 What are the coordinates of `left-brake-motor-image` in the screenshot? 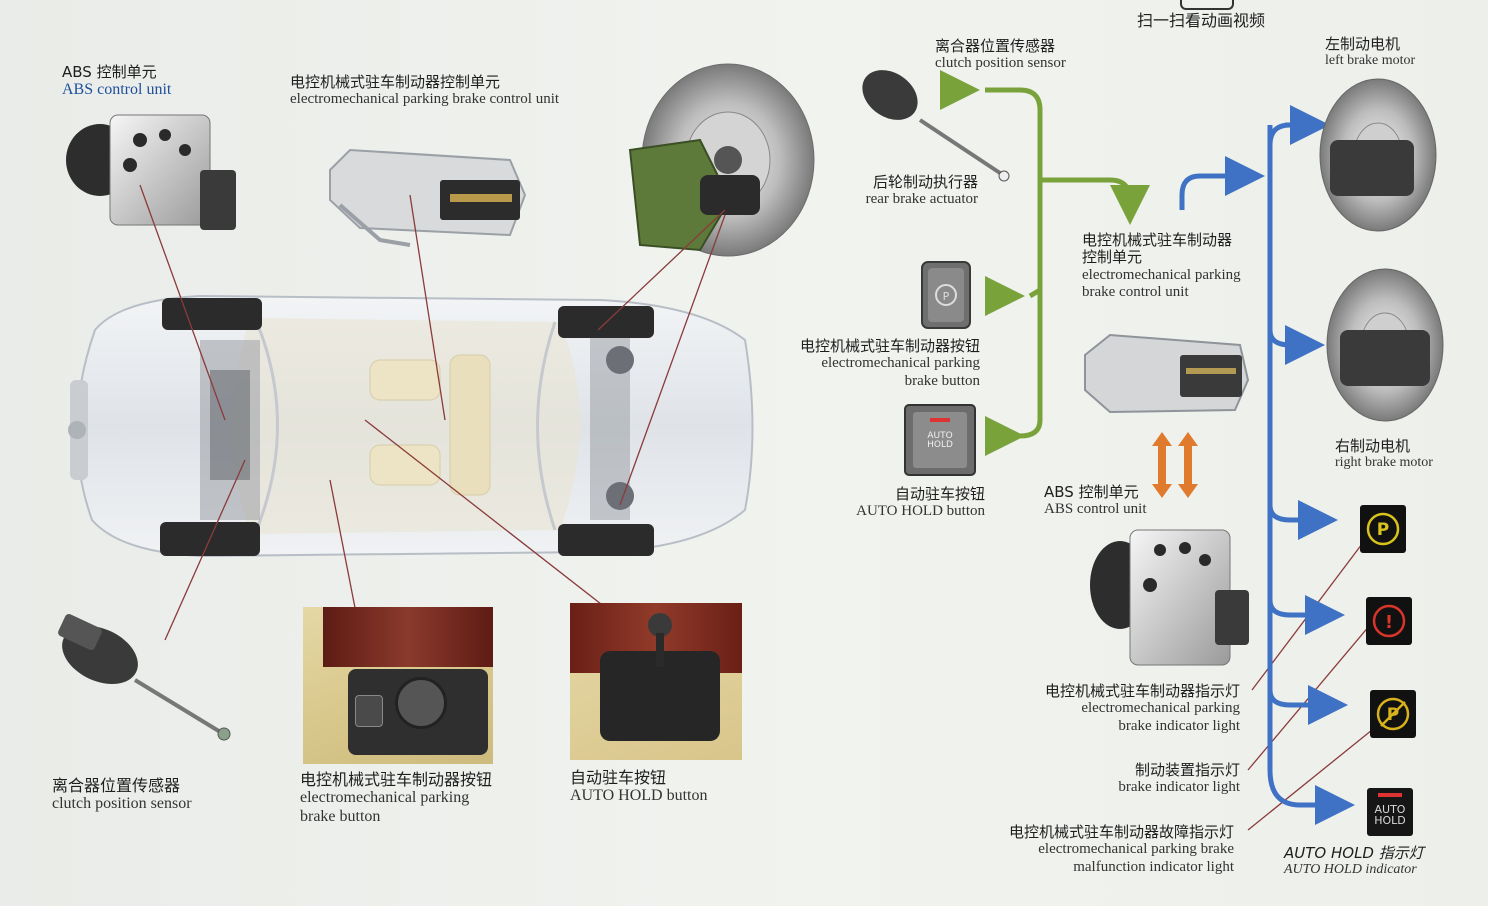 It's located at (1378, 155).